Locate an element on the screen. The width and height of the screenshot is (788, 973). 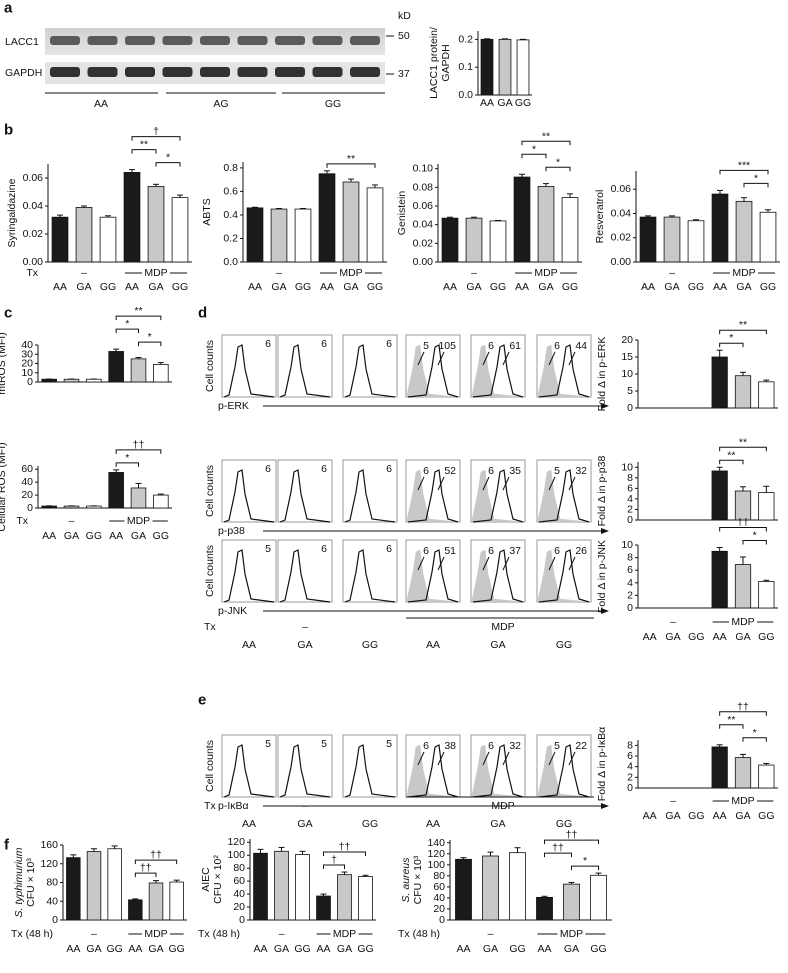
blot-row-label: GAPDH is located at coordinates (23, 73).